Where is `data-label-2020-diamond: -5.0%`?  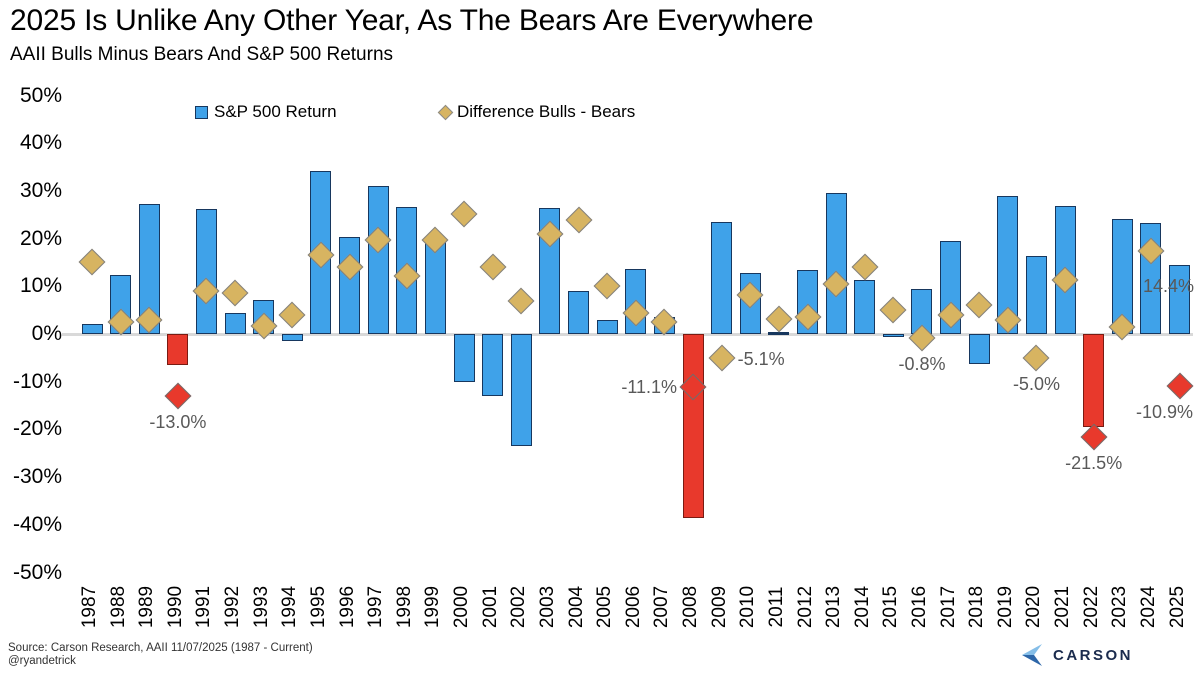 data-label-2020-diamond: -5.0% is located at coordinates (1036, 383).